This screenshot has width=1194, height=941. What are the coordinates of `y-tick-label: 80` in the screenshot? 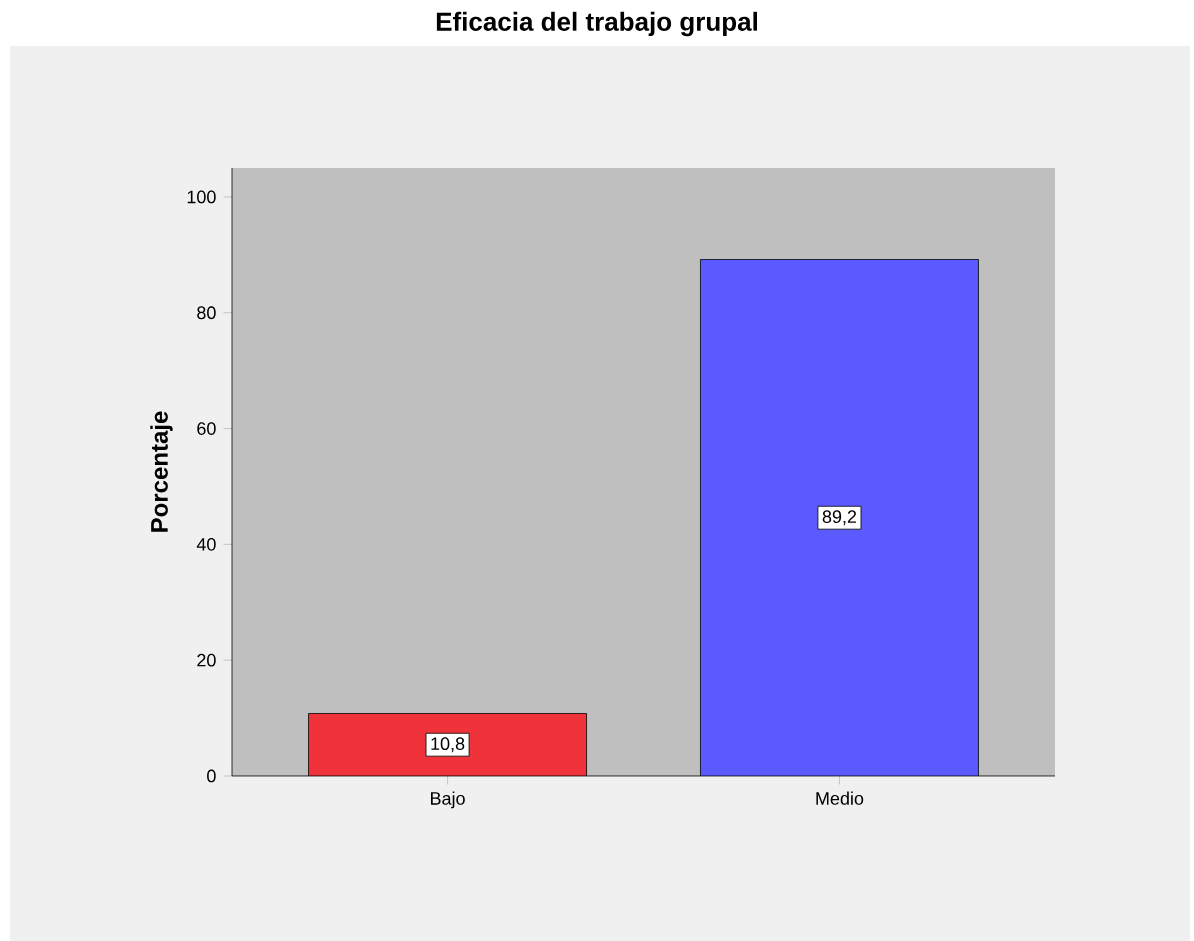 It's located at (206, 313).